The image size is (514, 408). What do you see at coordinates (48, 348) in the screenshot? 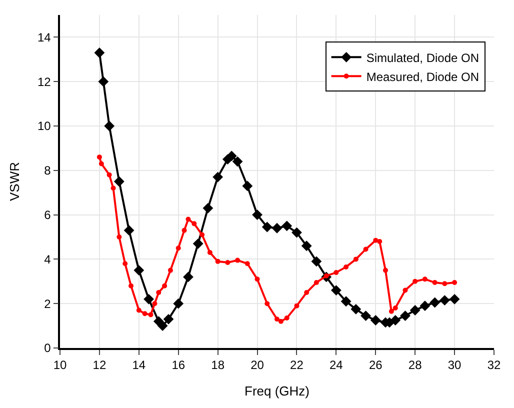
I see `y-tick-label: 0` at bounding box center [48, 348].